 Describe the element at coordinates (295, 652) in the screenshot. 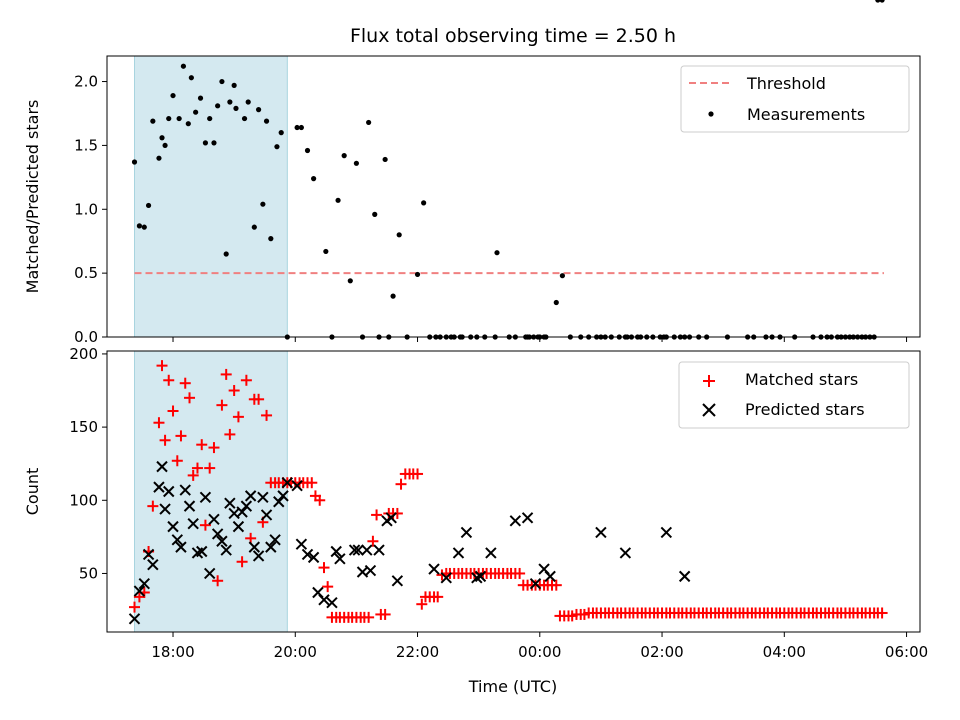

I see `x-tick-label: 20:00` at that location.